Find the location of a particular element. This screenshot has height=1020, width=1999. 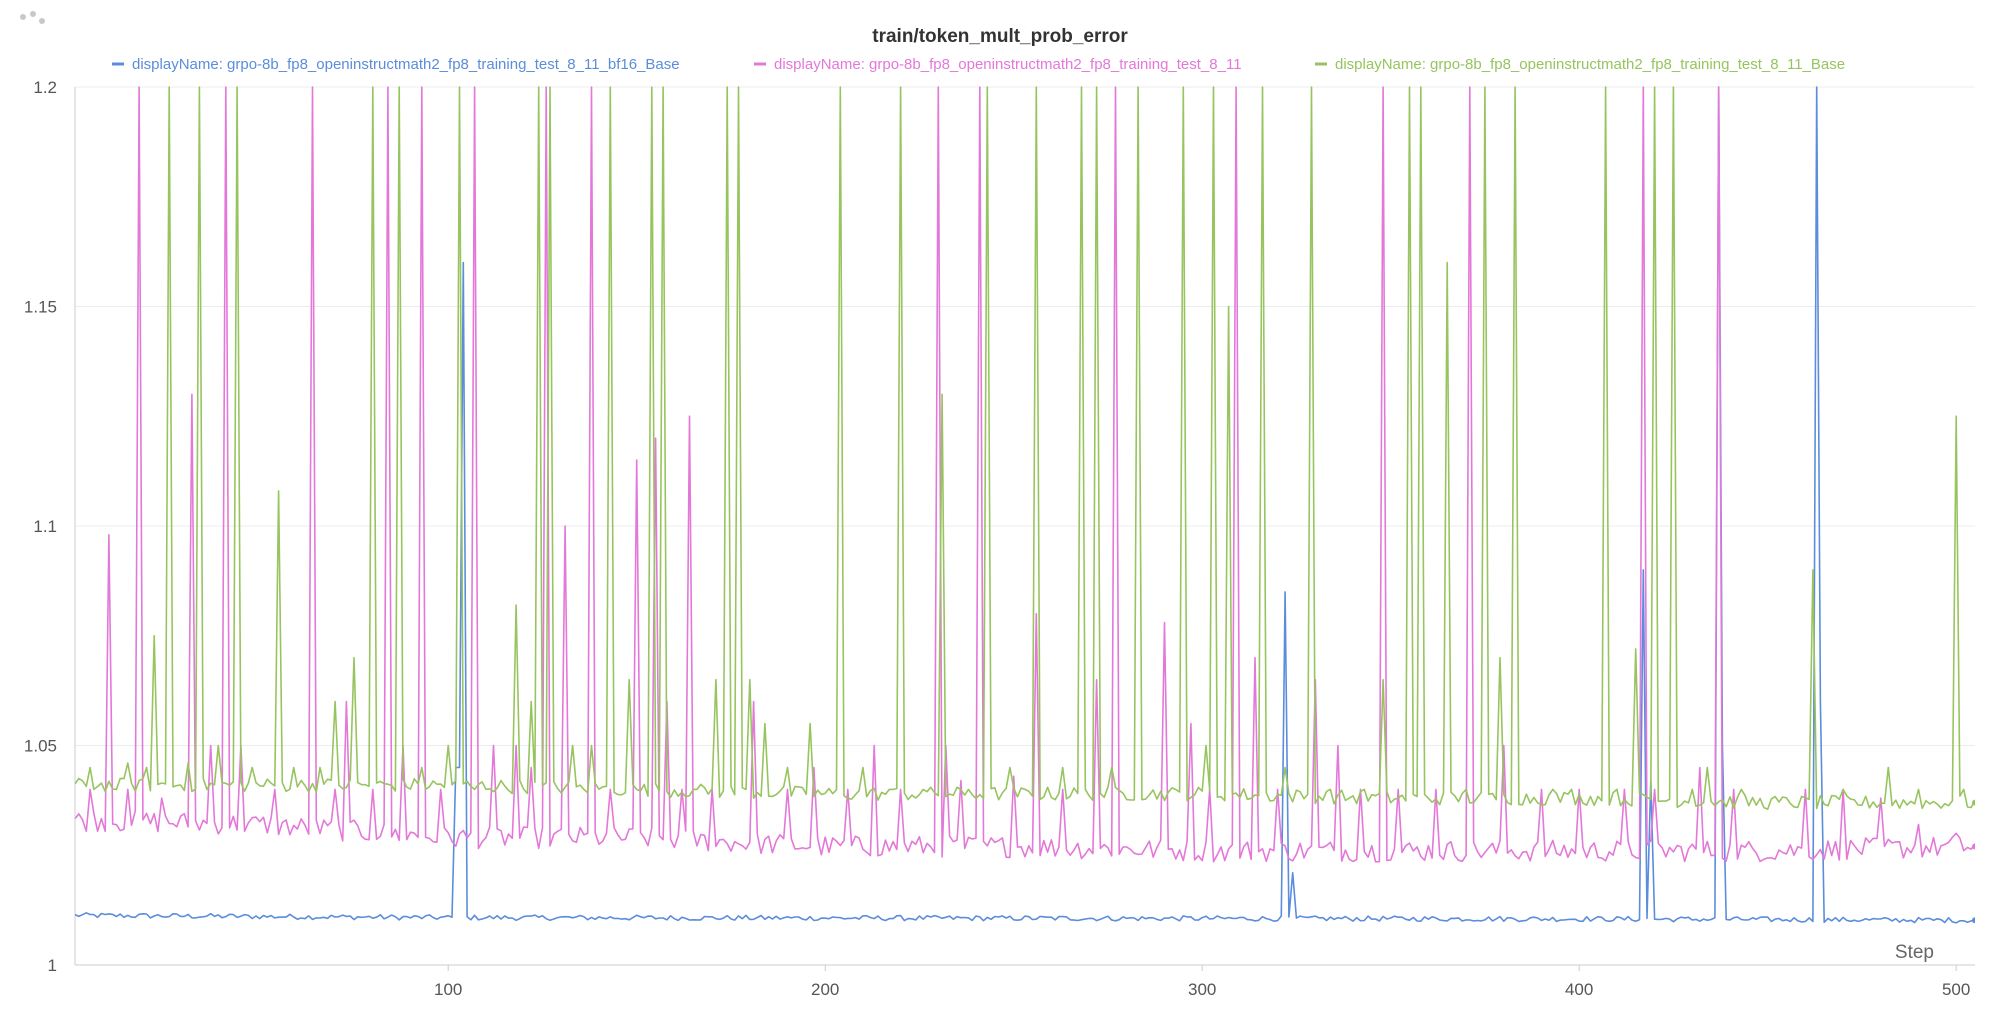

y-tick-label: 1 is located at coordinates (52, 965).